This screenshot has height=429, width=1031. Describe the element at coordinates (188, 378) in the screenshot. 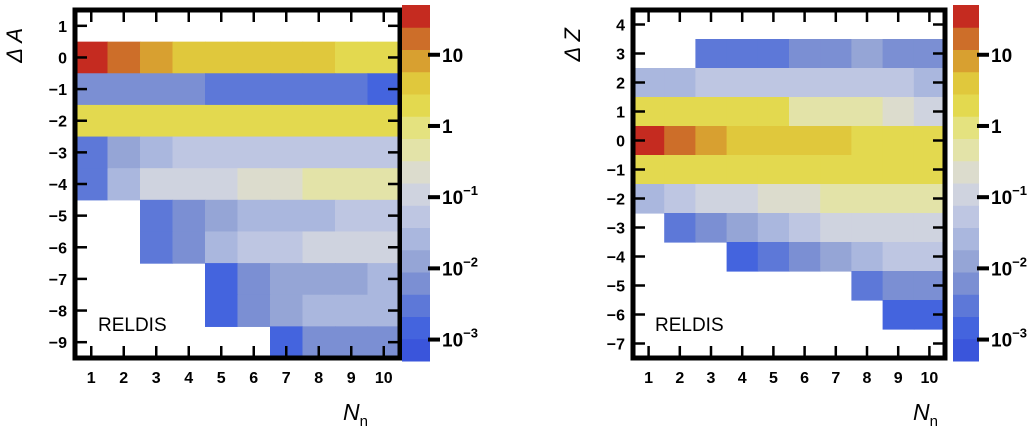

I see `x-tick-label: 4` at that location.